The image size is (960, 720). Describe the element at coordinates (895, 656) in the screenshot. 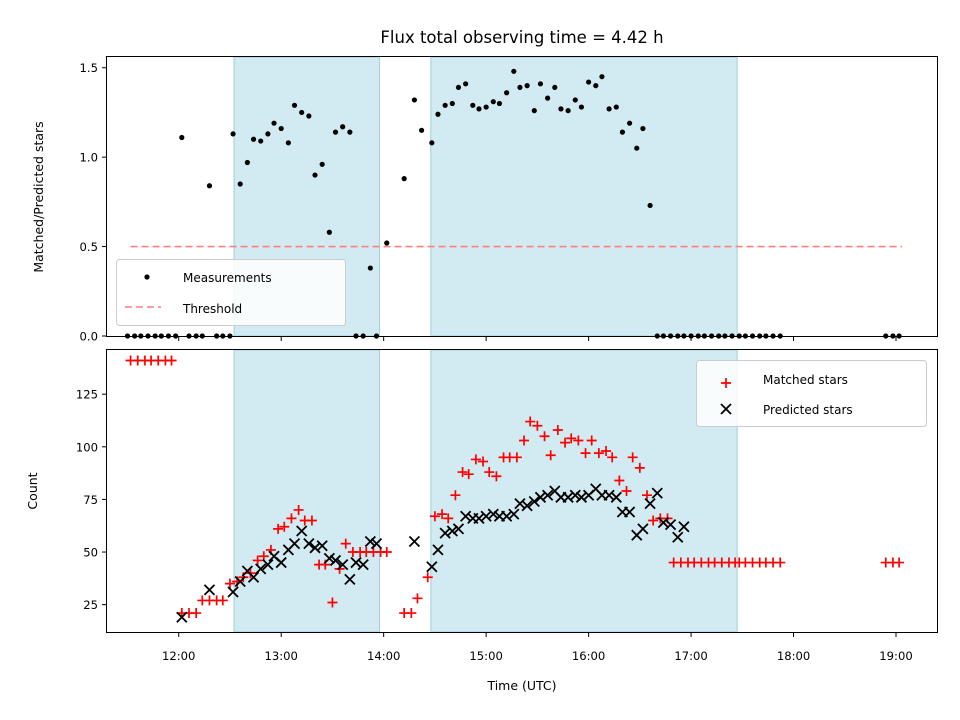

I see `xtick-label-7: 19:00` at that location.